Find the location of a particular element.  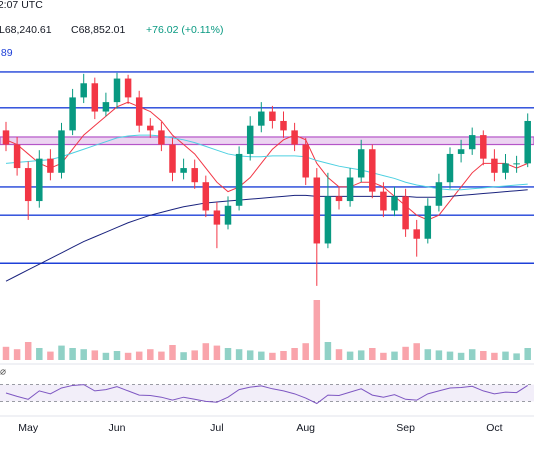

indicator-value: .89 is located at coordinates (6, 53).